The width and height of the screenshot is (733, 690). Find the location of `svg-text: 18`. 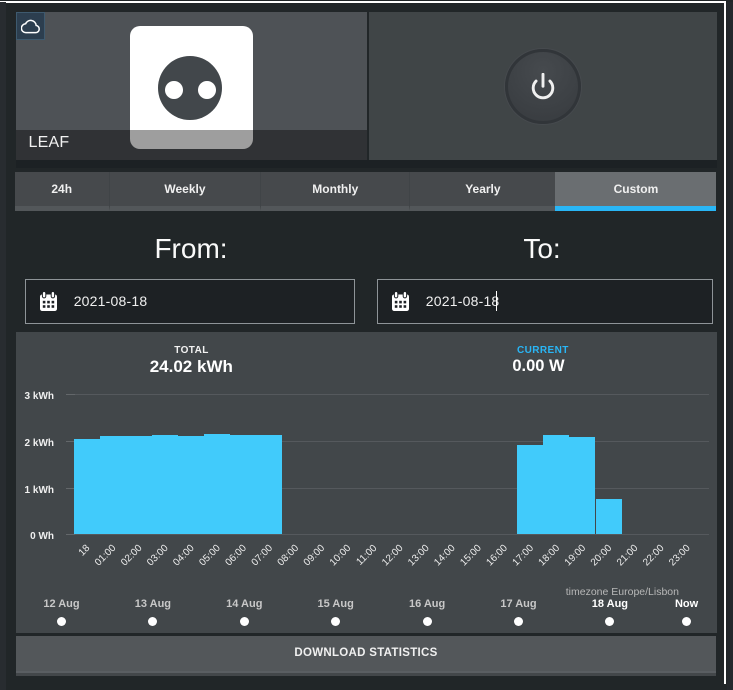

svg-text: 18 is located at coordinates (85, 551).